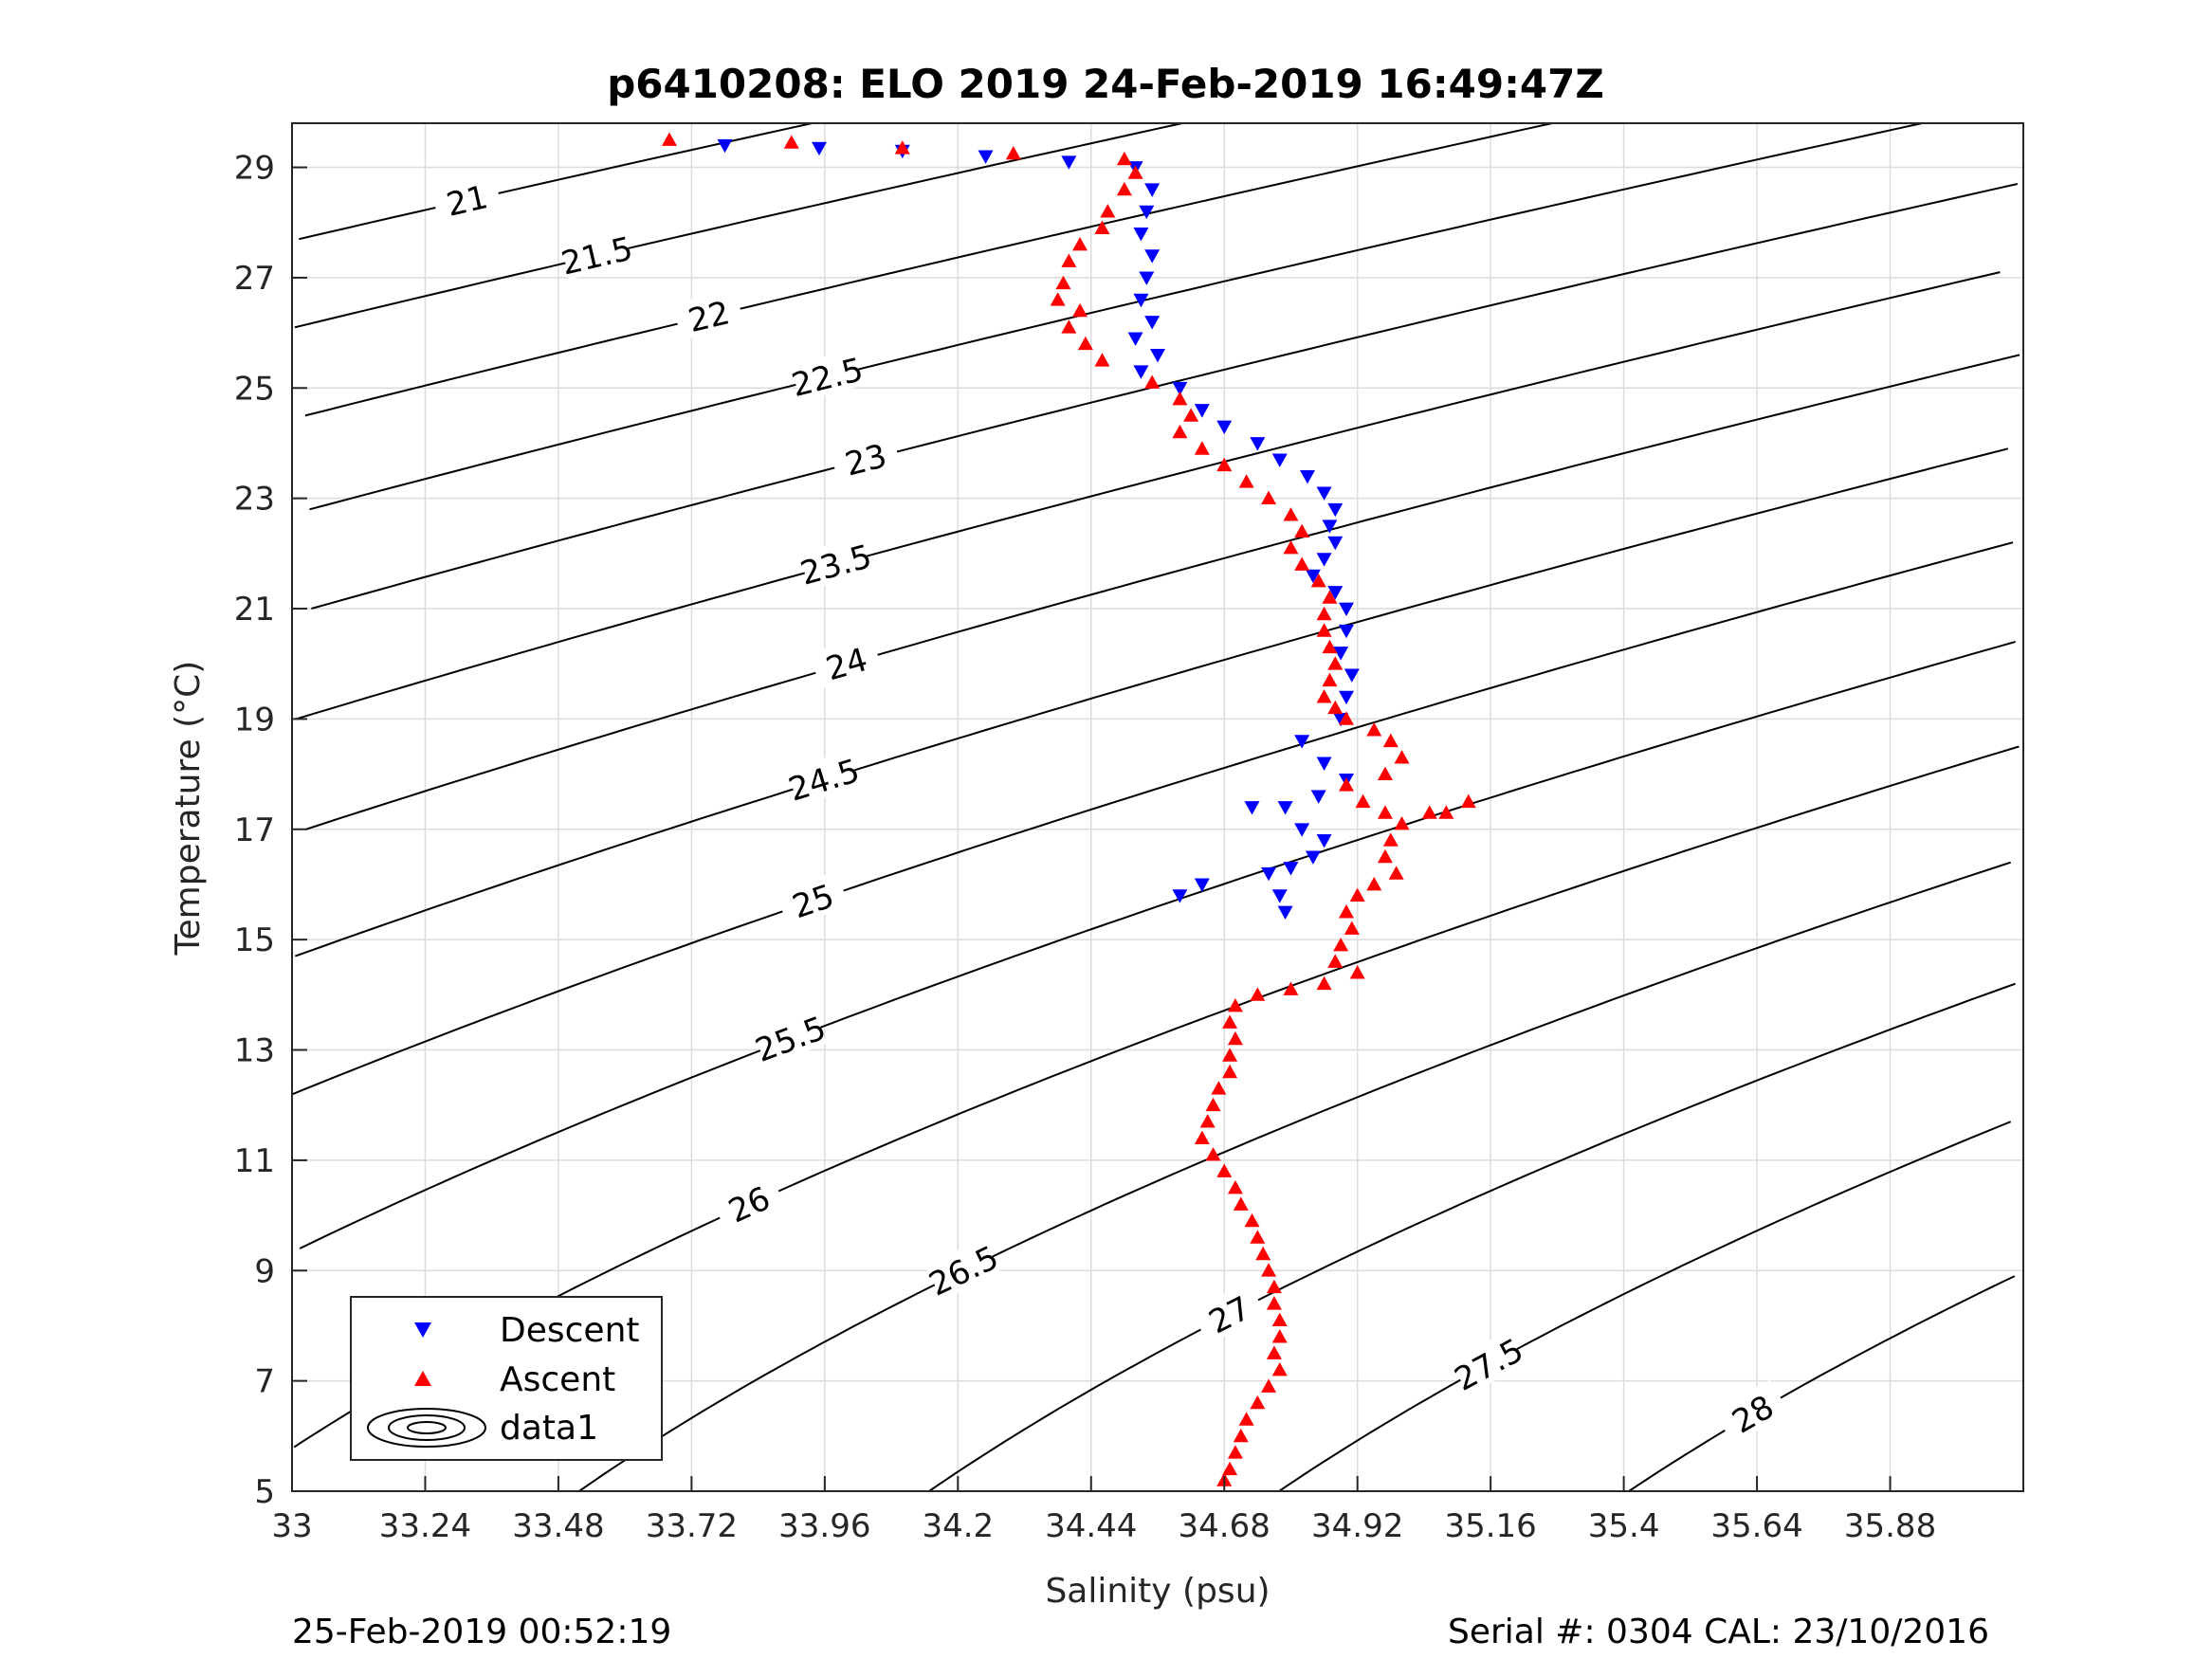 This screenshot has width=2212, height=1659. I want to click on x-tick-label: 33.48, so click(558, 1526).